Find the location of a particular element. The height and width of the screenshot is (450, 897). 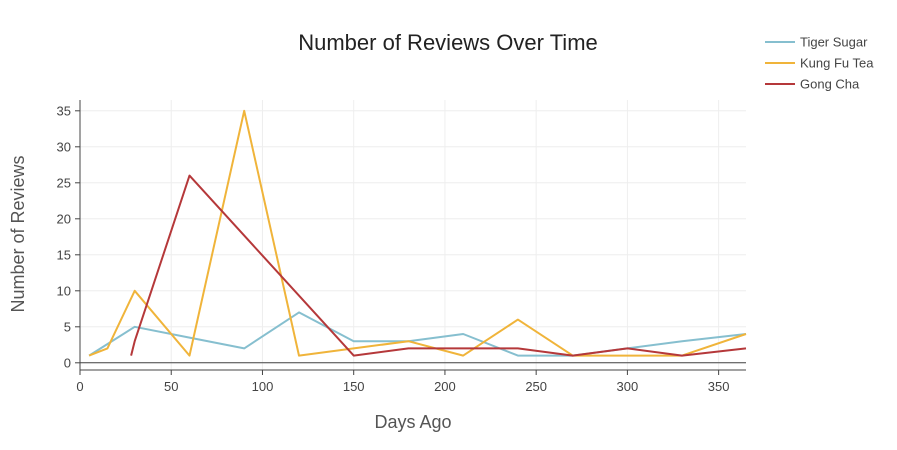

x-tick-label: 0 is located at coordinates (79, 386).